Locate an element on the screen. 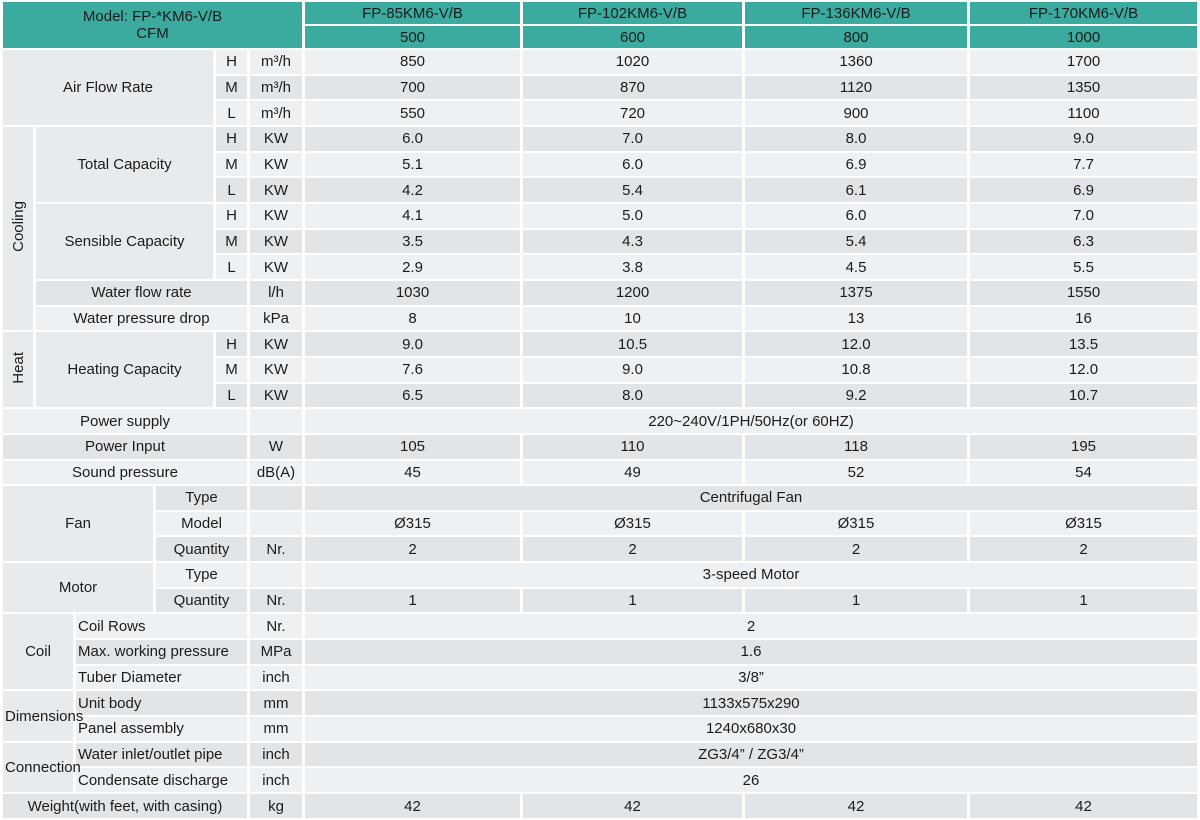  span-value-cell: 1240x680x30 is located at coordinates (751, 729).